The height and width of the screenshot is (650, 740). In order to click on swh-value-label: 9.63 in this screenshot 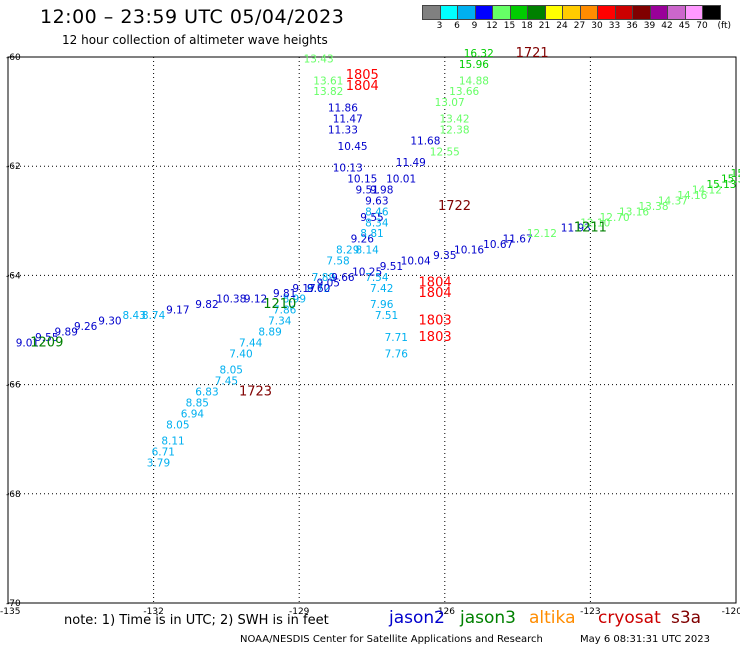, I will do `click(376, 201)`.